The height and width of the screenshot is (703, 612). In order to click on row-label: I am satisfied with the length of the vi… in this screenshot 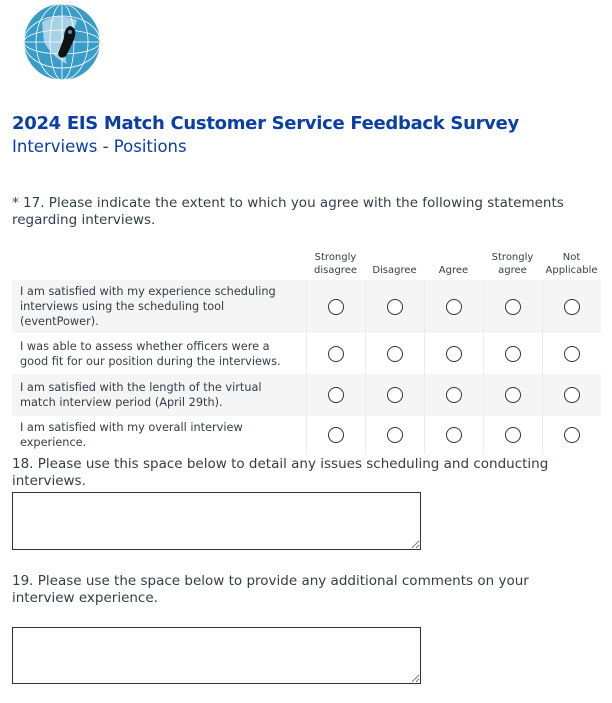, I will do `click(159, 395)`.